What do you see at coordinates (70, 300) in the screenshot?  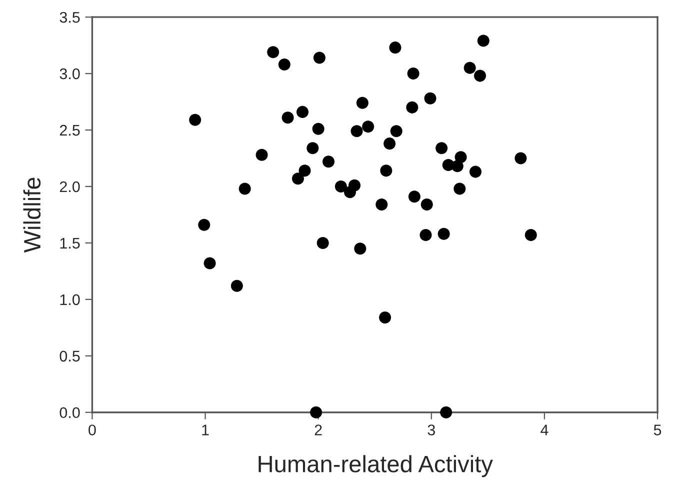 I see `y-tick-label: 1.0` at bounding box center [70, 300].